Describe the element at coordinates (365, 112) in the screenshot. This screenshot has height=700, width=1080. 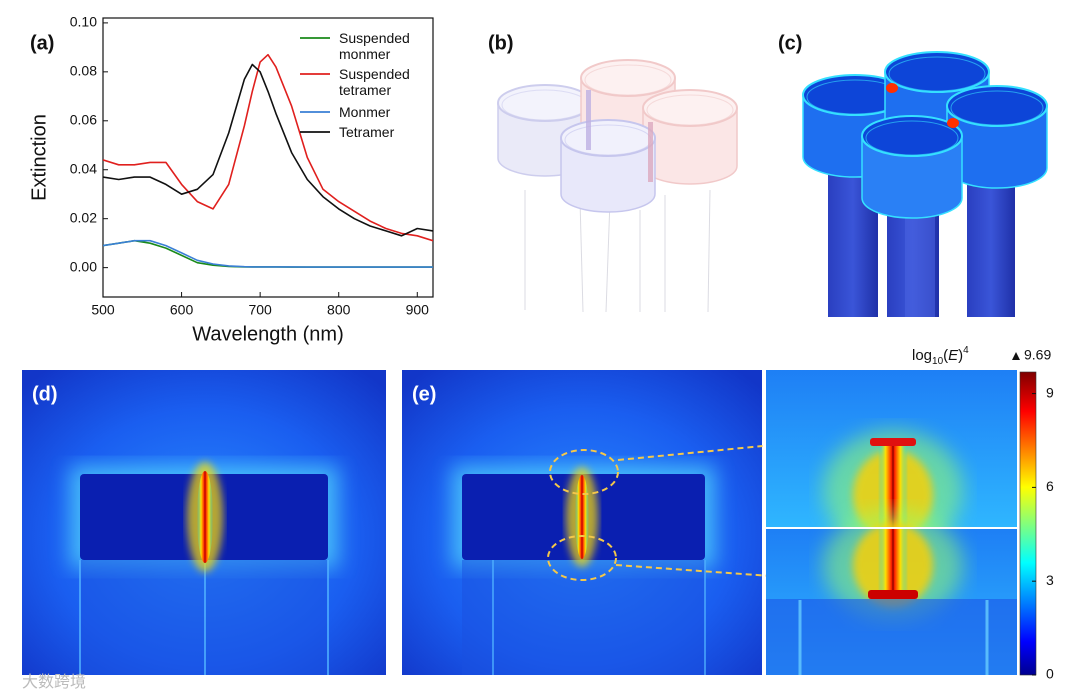
I see `legend-label: Monmer` at that location.